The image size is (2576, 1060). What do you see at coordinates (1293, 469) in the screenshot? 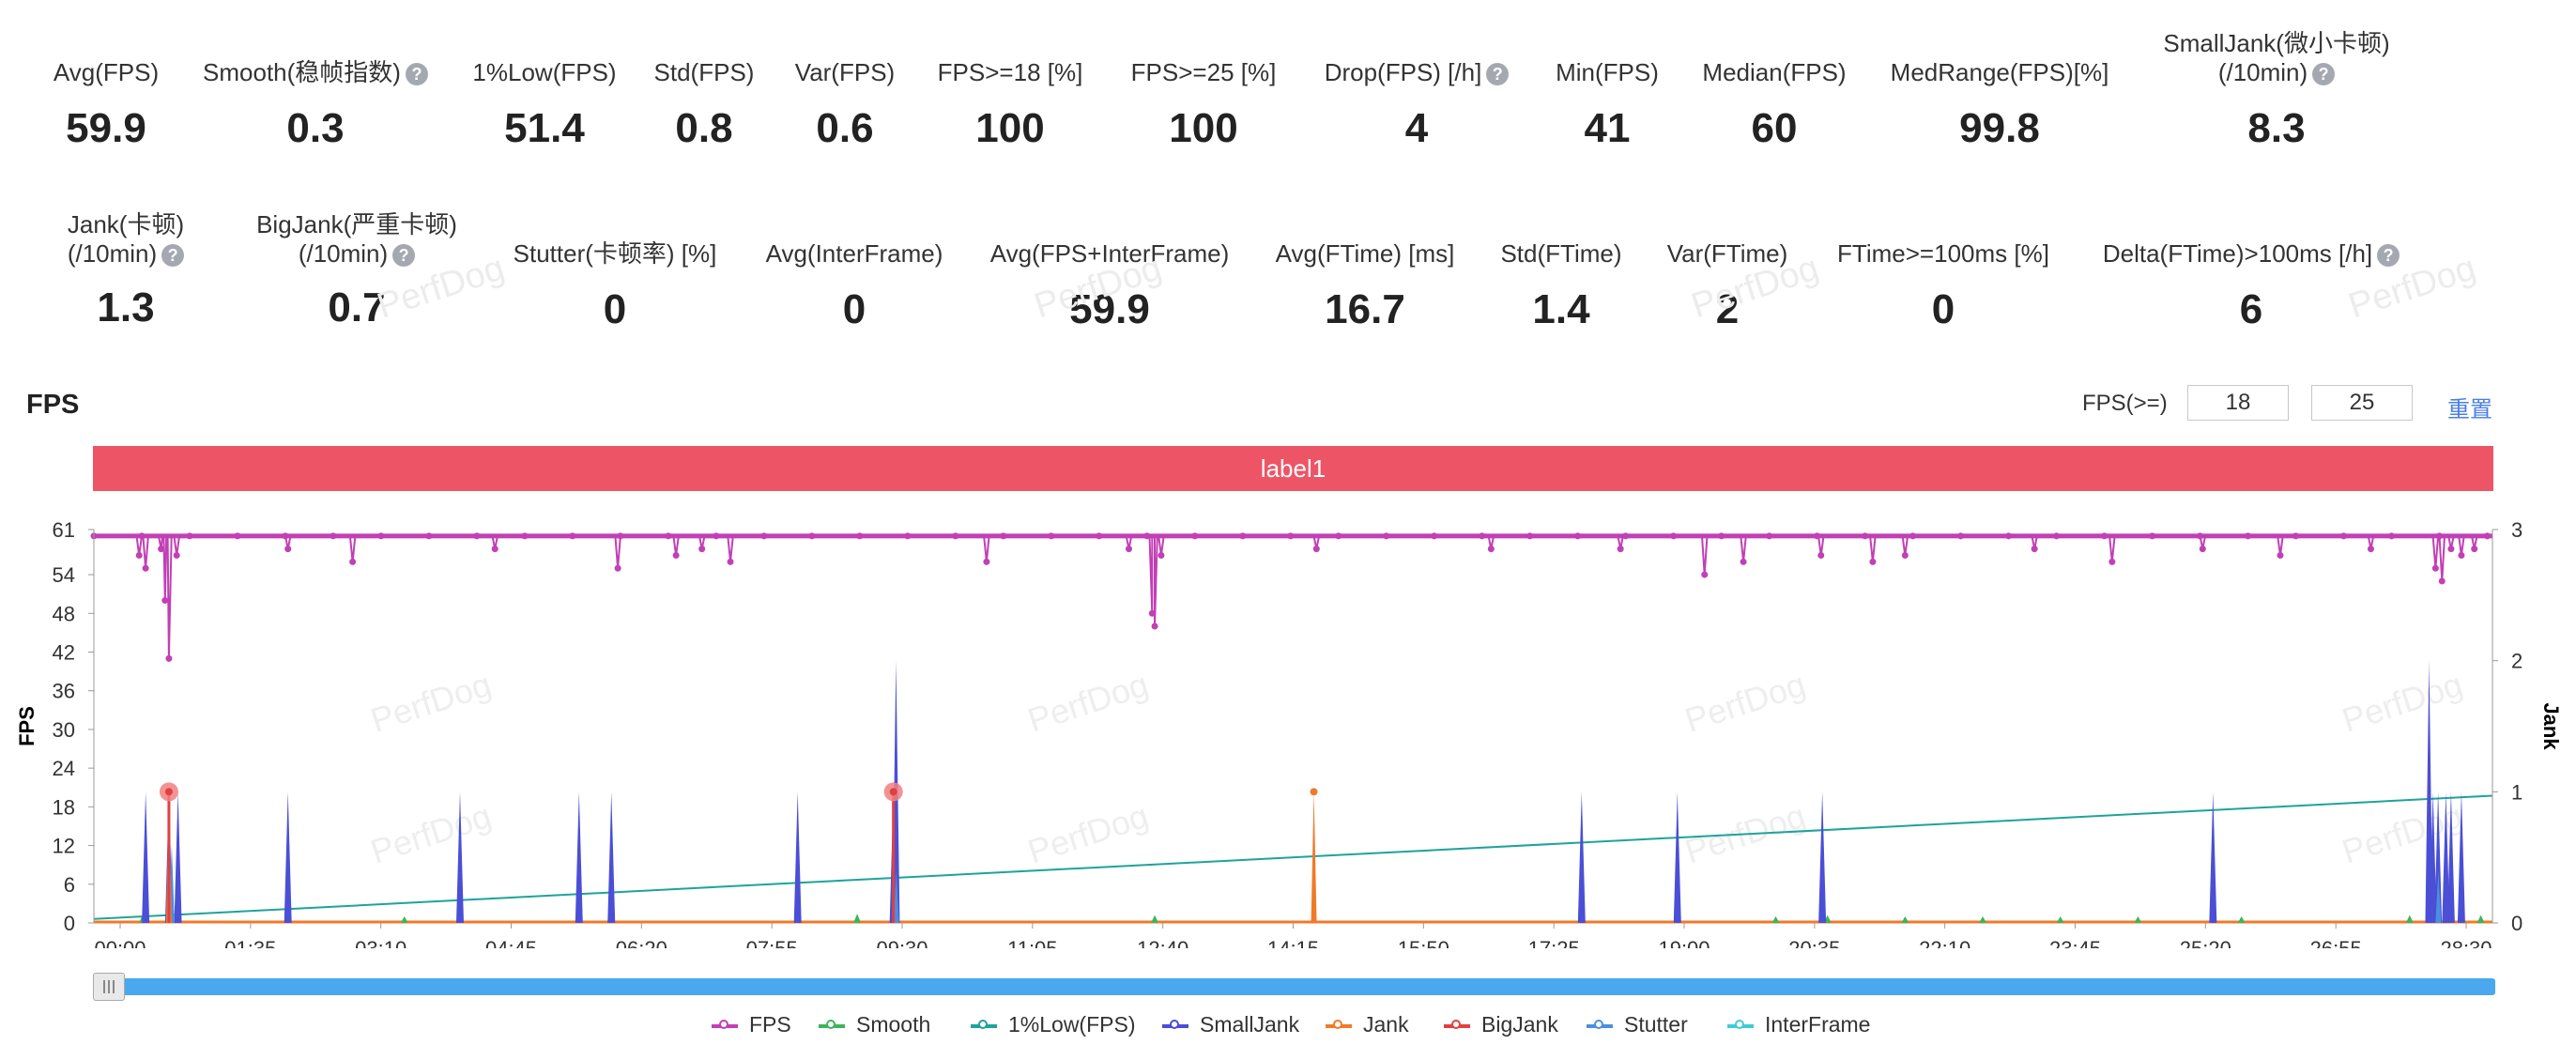
I see `label-bar: label1` at bounding box center [1293, 469].